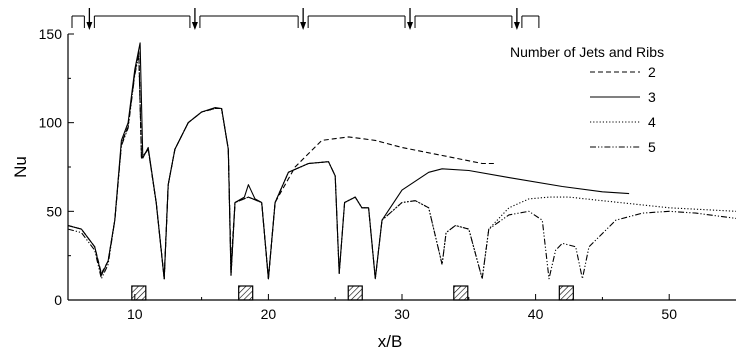 This screenshot has width=736, height=352. What do you see at coordinates (51, 34) in the screenshot?
I see `y-tick-label: 150` at bounding box center [51, 34].